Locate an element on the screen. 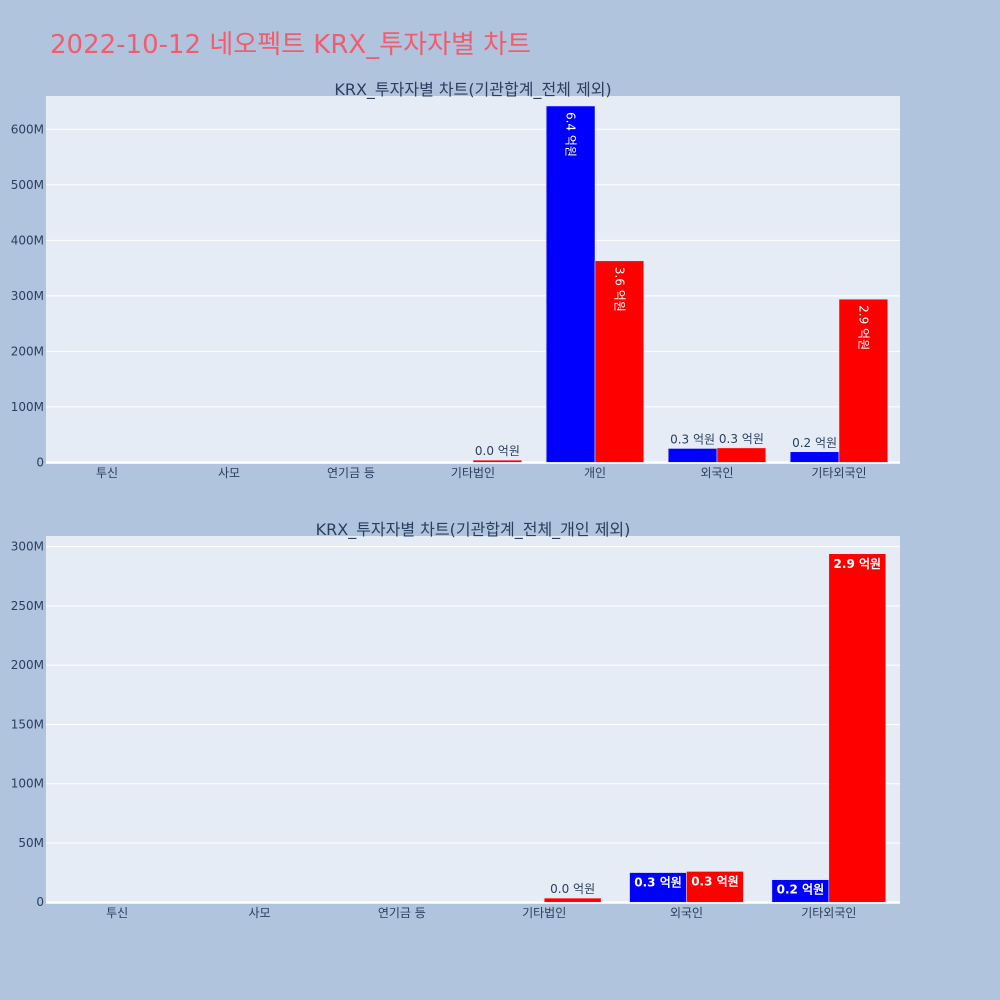  y-tick-label: 150M is located at coordinates (27, 724).